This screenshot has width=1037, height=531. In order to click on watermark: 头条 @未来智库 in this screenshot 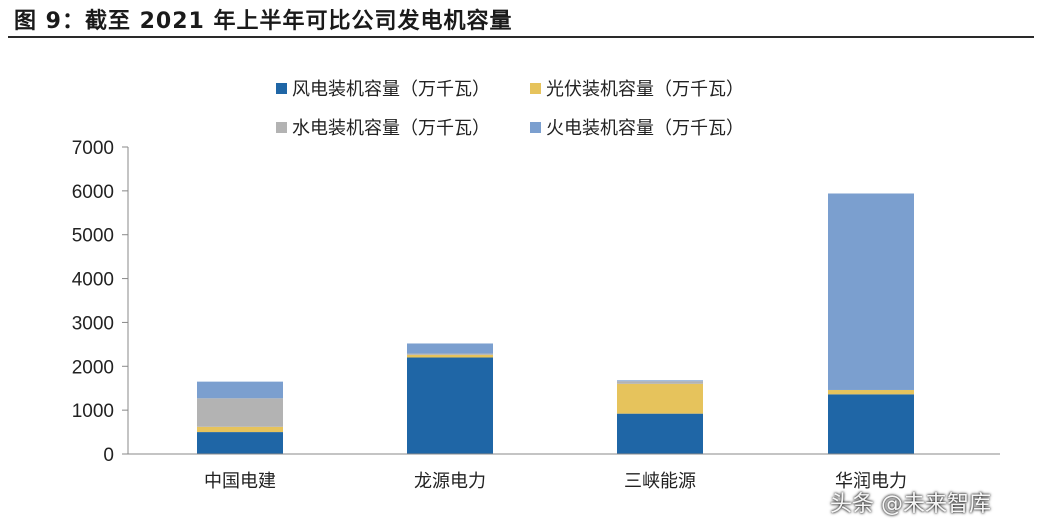, I will do `click(910, 504)`.